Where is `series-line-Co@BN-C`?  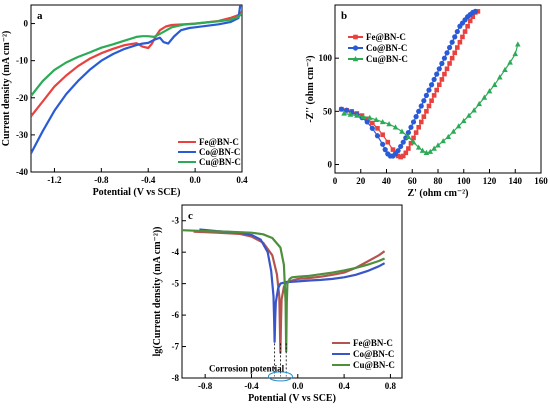 series-line-Co@BN-C is located at coordinates (292, 285).